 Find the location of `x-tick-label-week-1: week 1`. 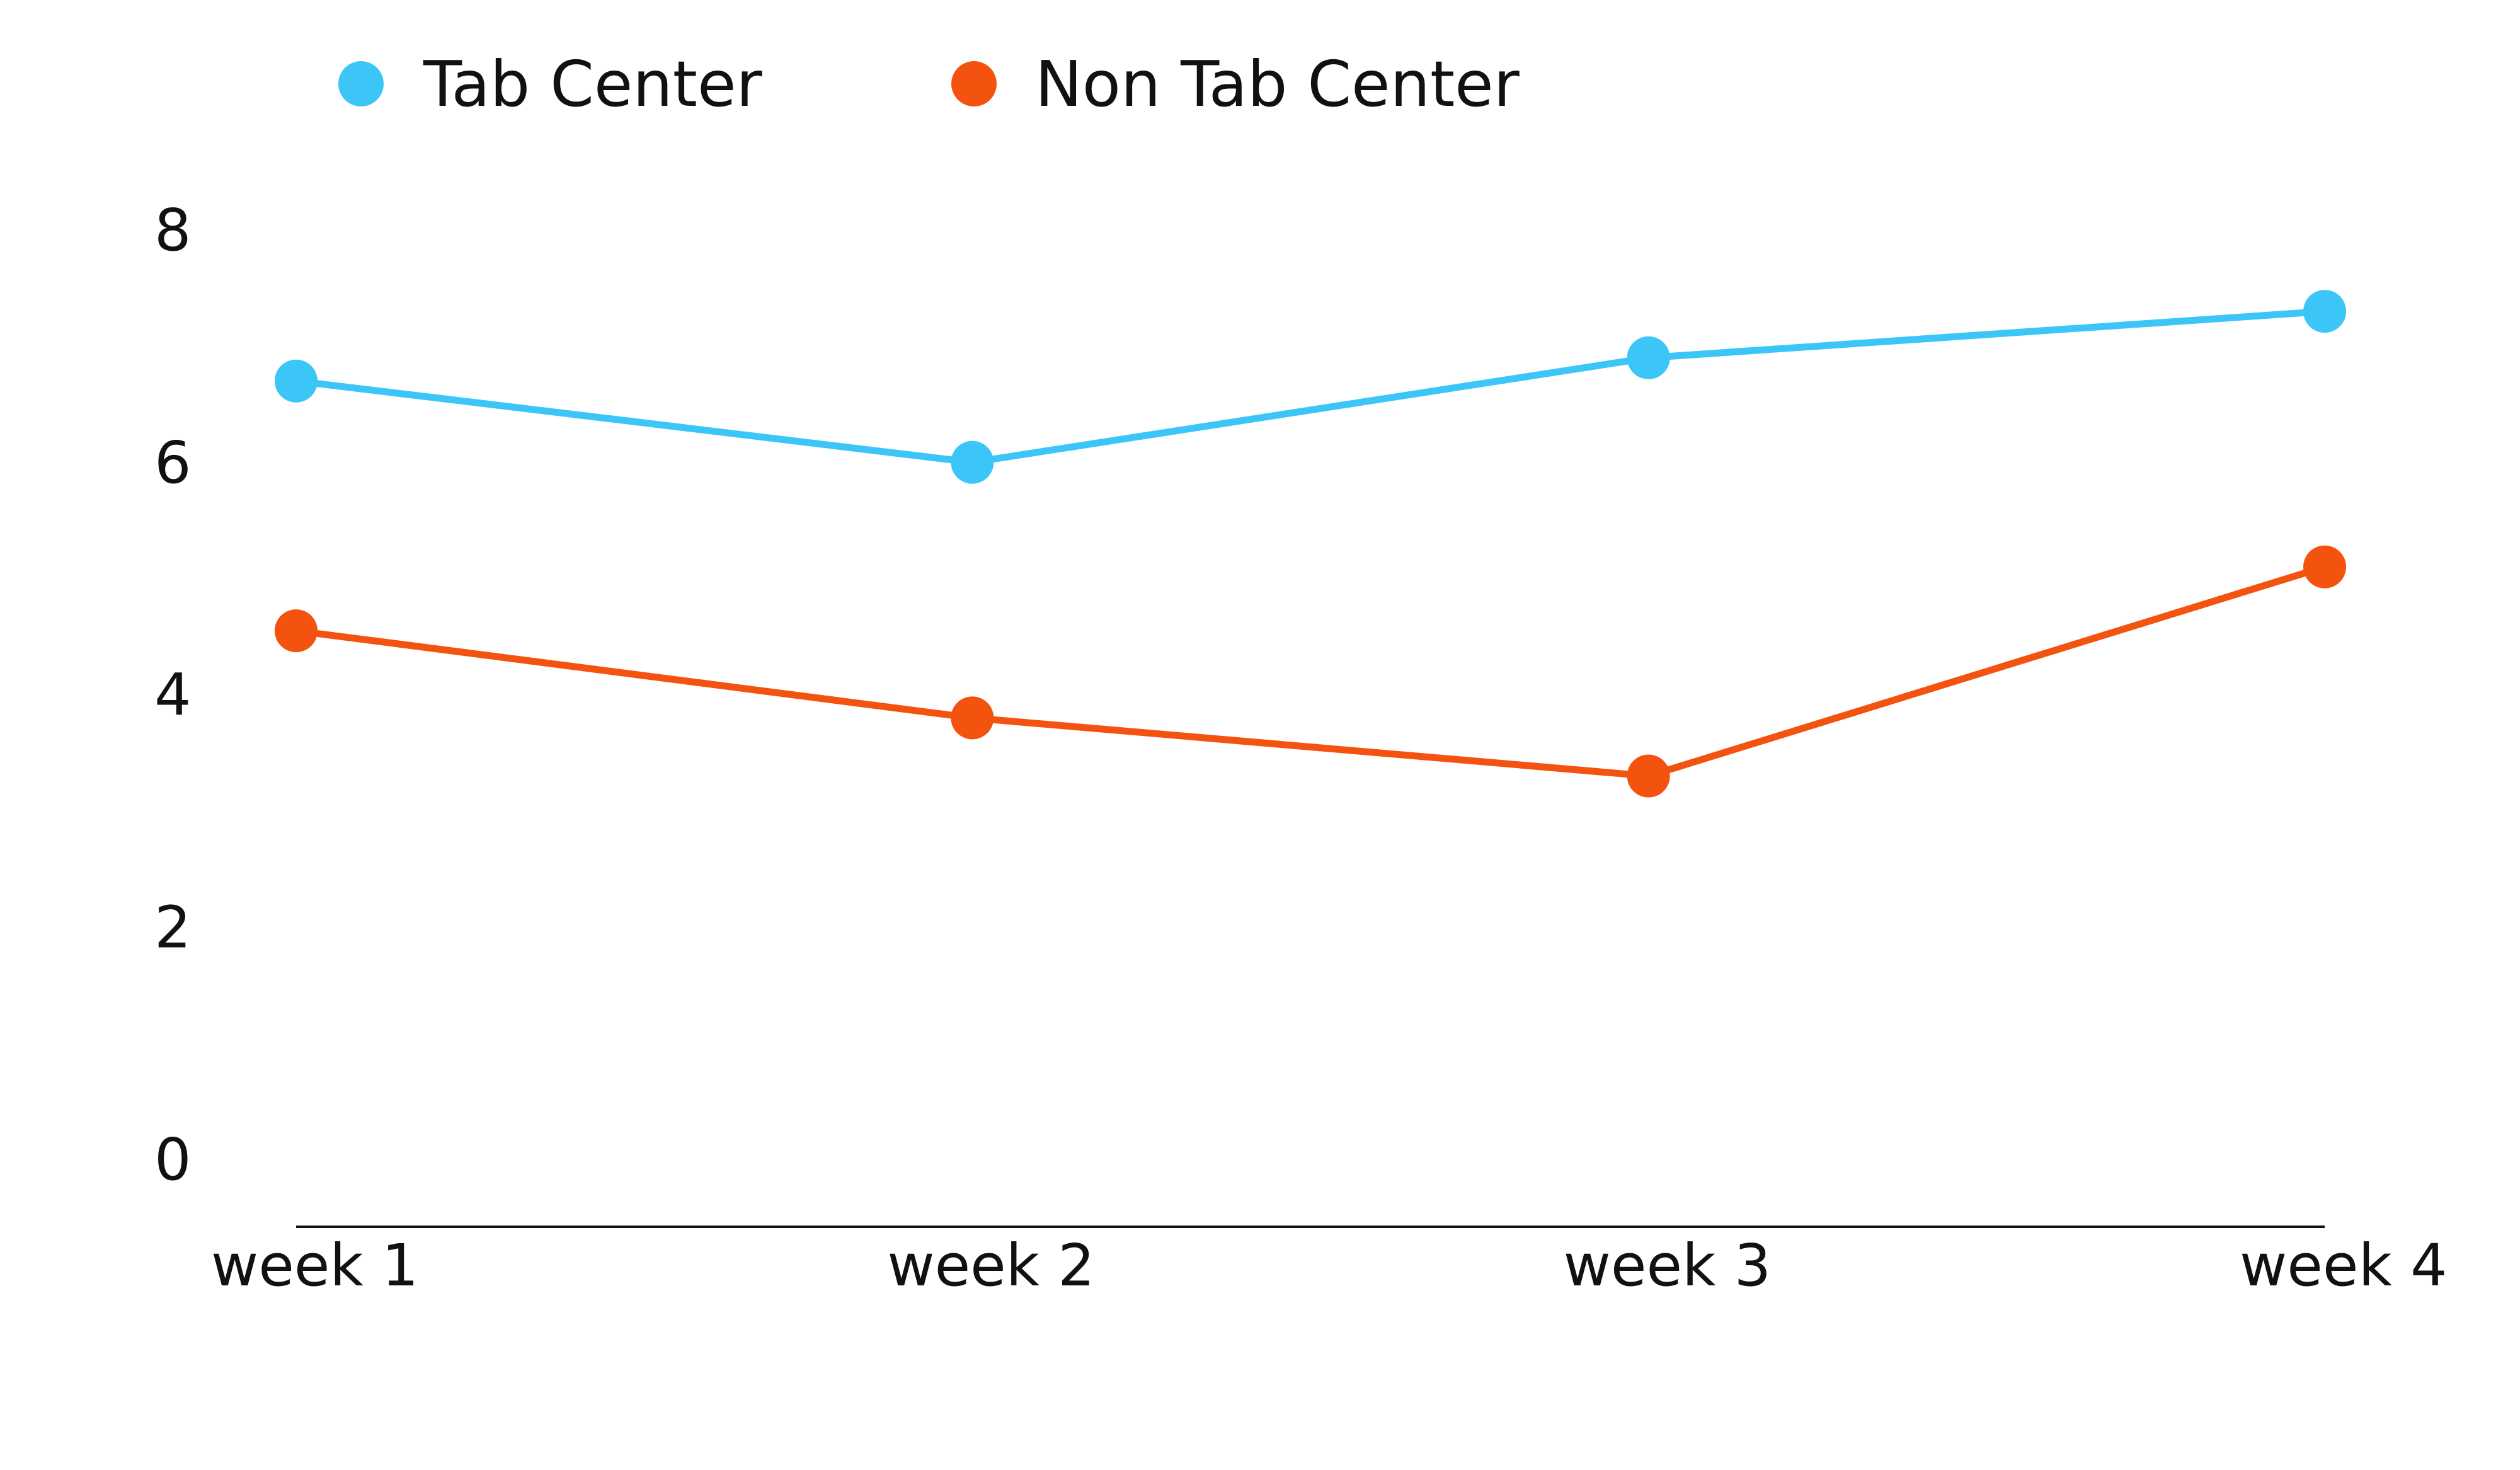

x-tick-label-week-1: week 1 is located at coordinates (315, 1265).